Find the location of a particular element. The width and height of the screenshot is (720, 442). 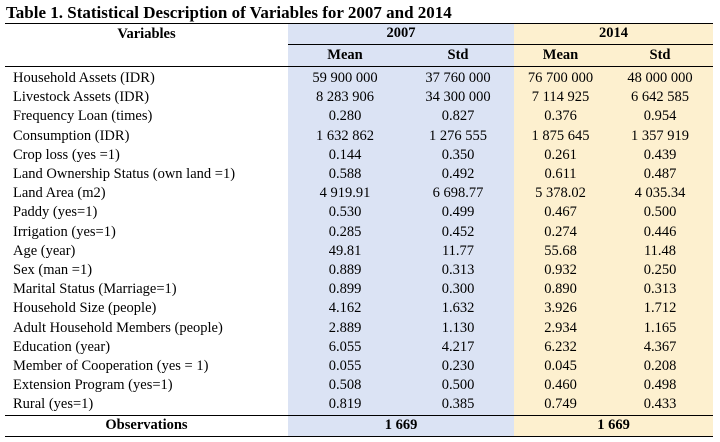

table-row: Crop loss (yes =1) 0.144 0.350 0.261 0.439 is located at coordinates (359, 155).